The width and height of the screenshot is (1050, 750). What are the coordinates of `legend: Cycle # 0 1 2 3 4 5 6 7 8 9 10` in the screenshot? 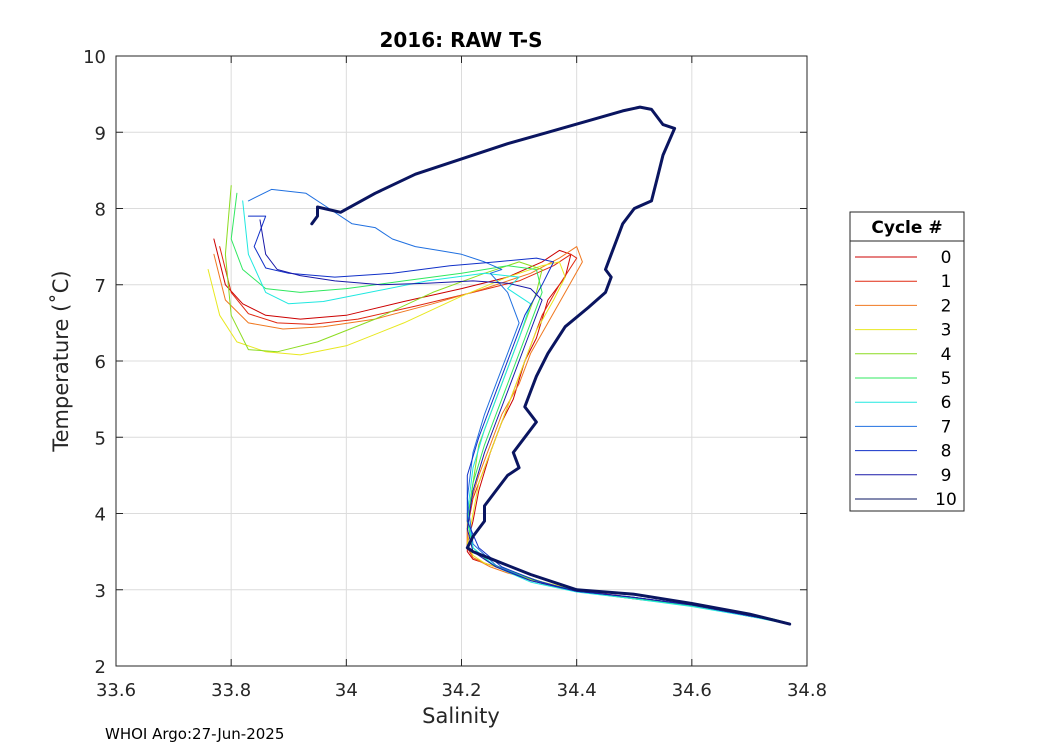 It's located at (907, 361).